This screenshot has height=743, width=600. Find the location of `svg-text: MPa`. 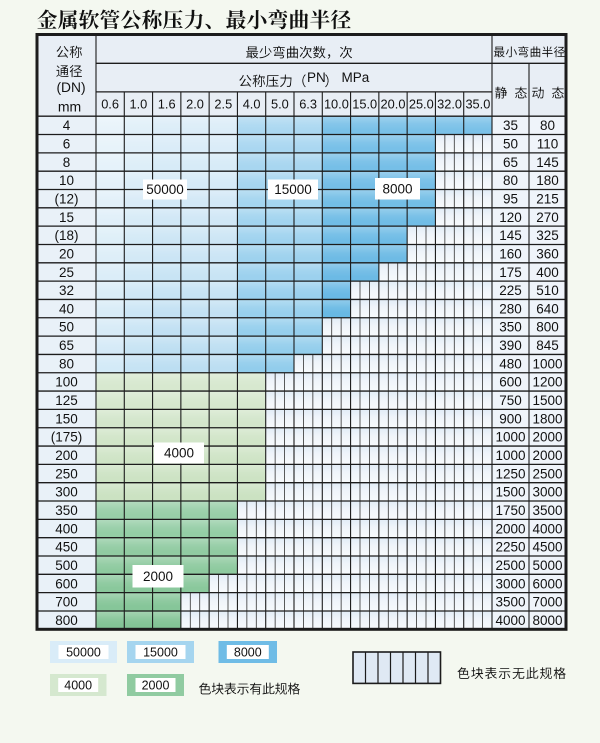

svg-text: MPa is located at coordinates (356, 77).